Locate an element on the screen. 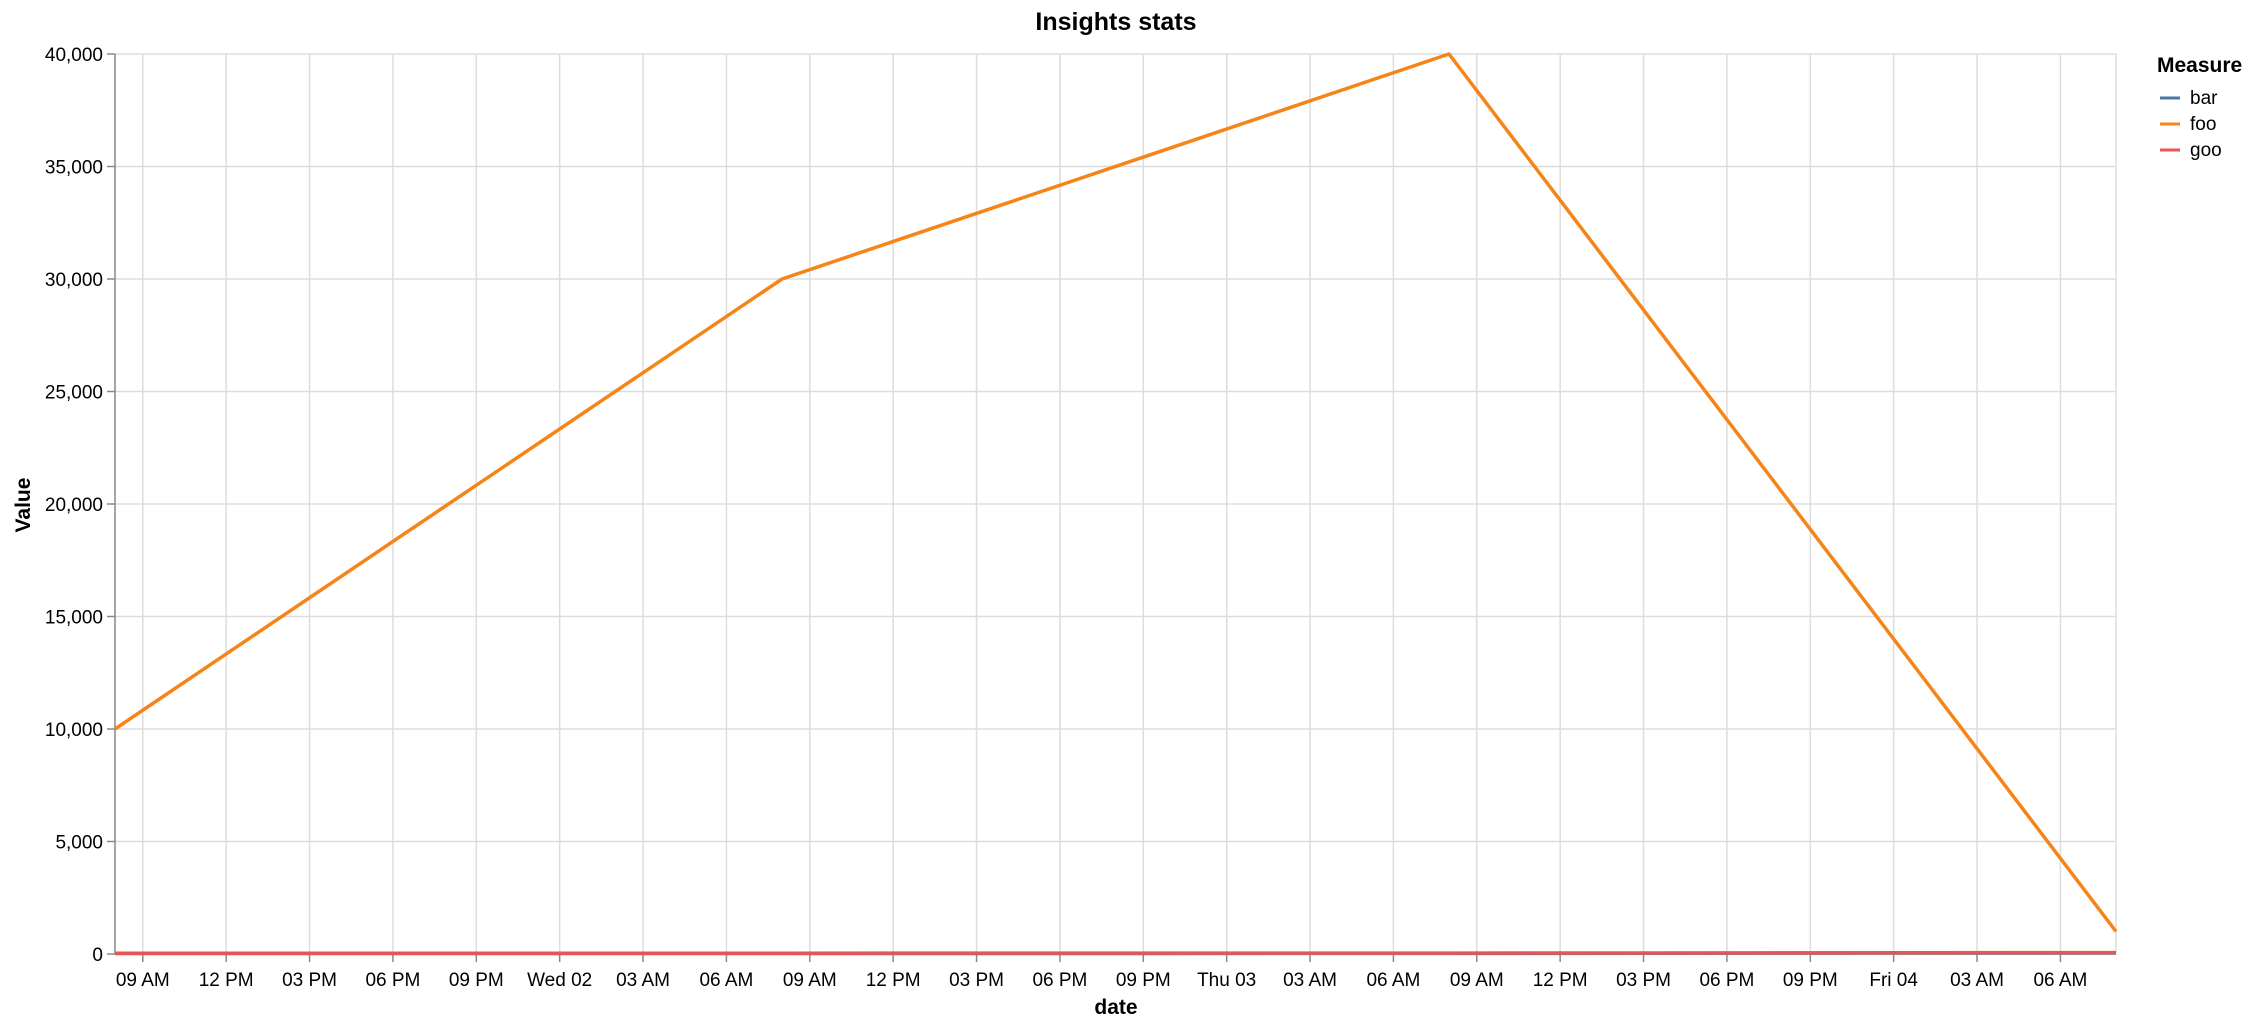 The width and height of the screenshot is (2256, 1028). y-tick-label: 15,000 is located at coordinates (74, 618).